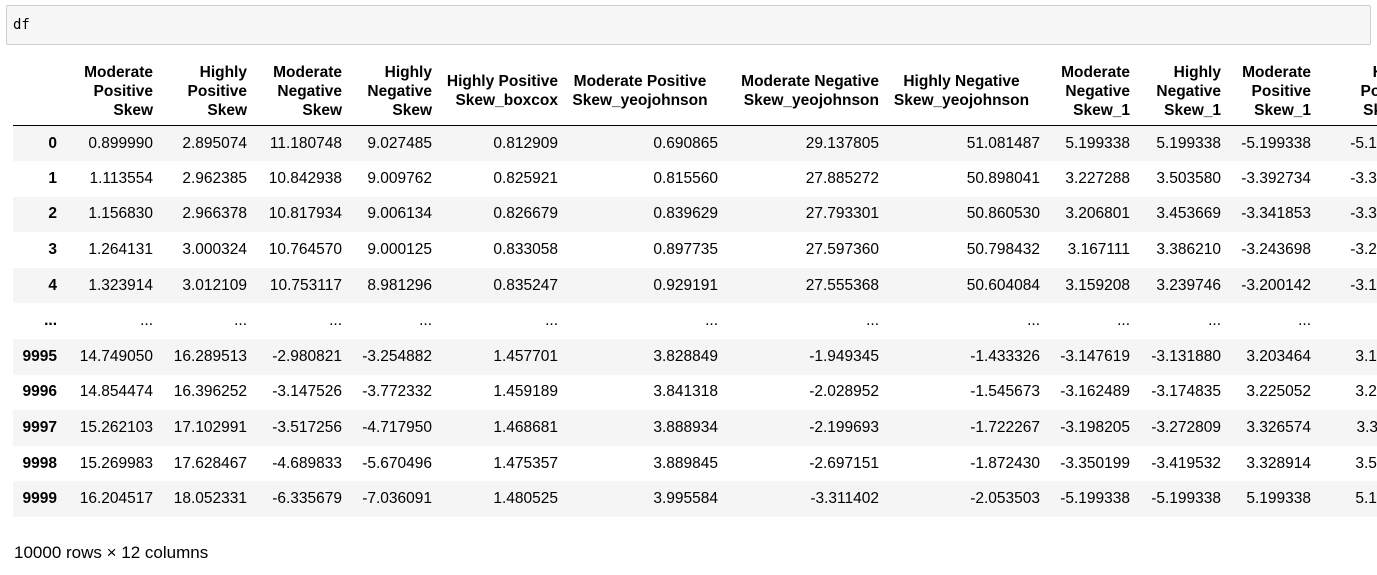 Image resolution: width=1377 pixels, height=575 pixels. I want to click on index-header, so click(37, 91).